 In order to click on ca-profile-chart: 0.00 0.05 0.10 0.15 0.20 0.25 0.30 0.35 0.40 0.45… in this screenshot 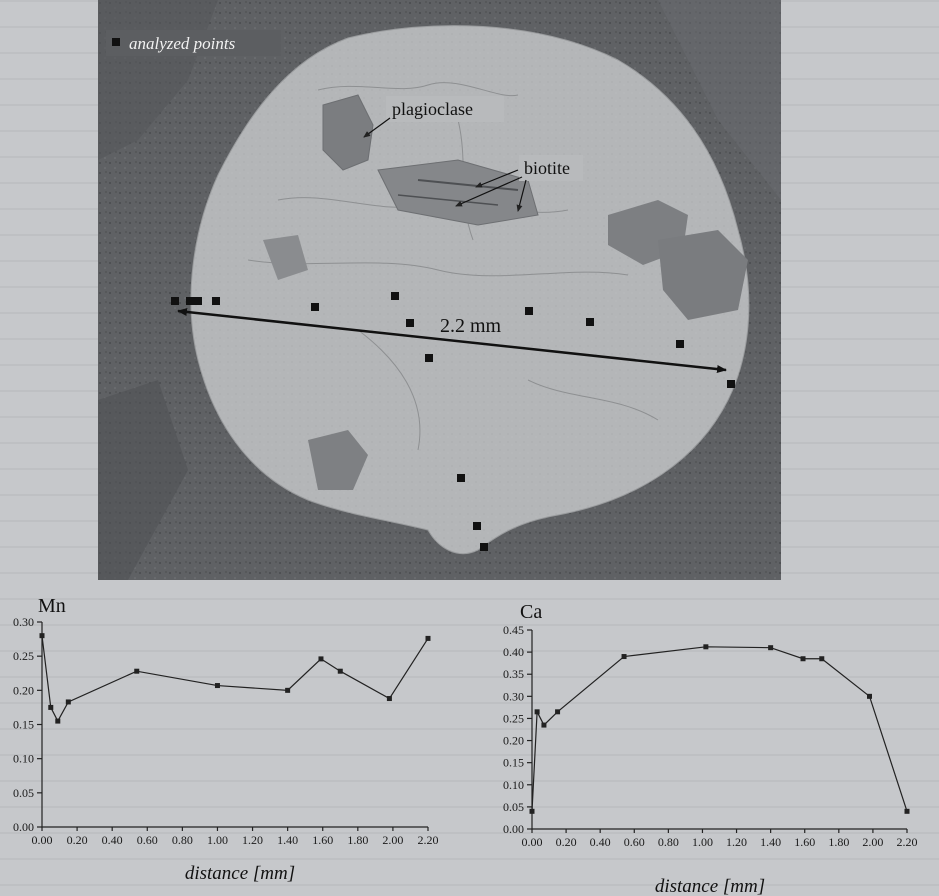, I will do `click(710, 748)`.